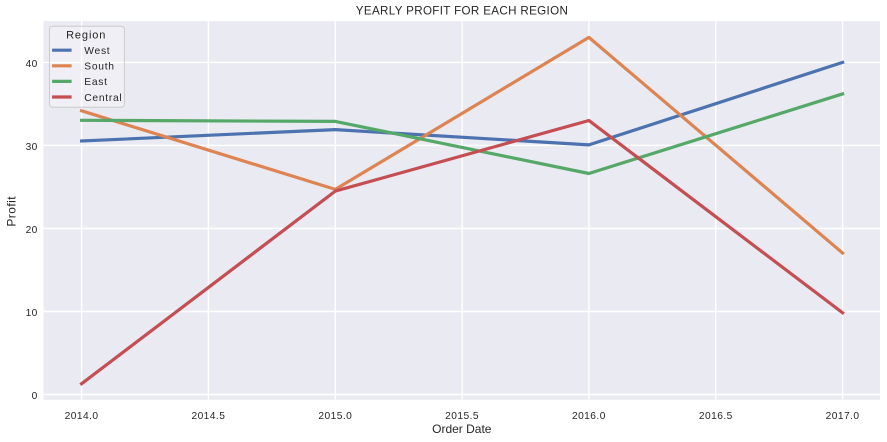 This screenshot has width=887, height=442. Describe the element at coordinates (589, 416) in the screenshot. I see `svg-text: 2016.0` at that location.